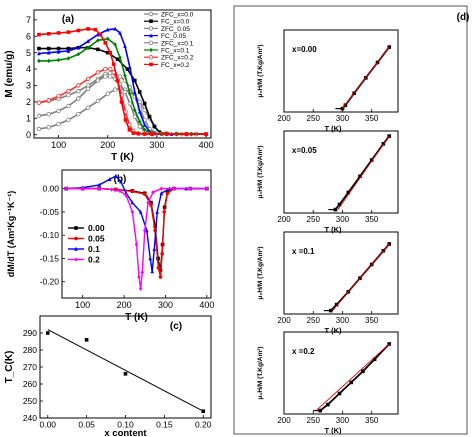 This screenshot has height=437, width=474. What do you see at coordinates (177, 58) in the screenshot?
I see `panel-a-legend-label: ZFC_x=0.2` at bounding box center [177, 58].